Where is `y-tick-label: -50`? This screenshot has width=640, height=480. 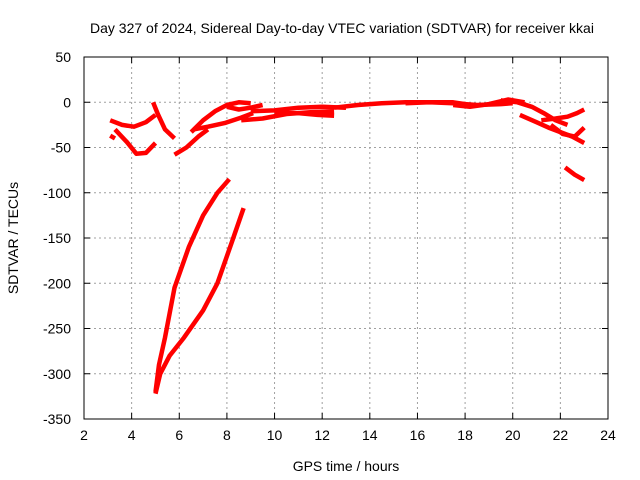 y-tick-label: -50 is located at coordinates (61, 148).